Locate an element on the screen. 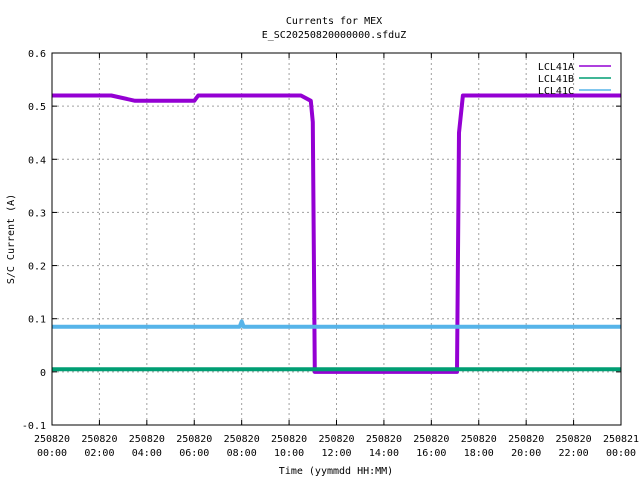 The image size is (640, 480). x-tick-label-time: 10:00 is located at coordinates (289, 453).